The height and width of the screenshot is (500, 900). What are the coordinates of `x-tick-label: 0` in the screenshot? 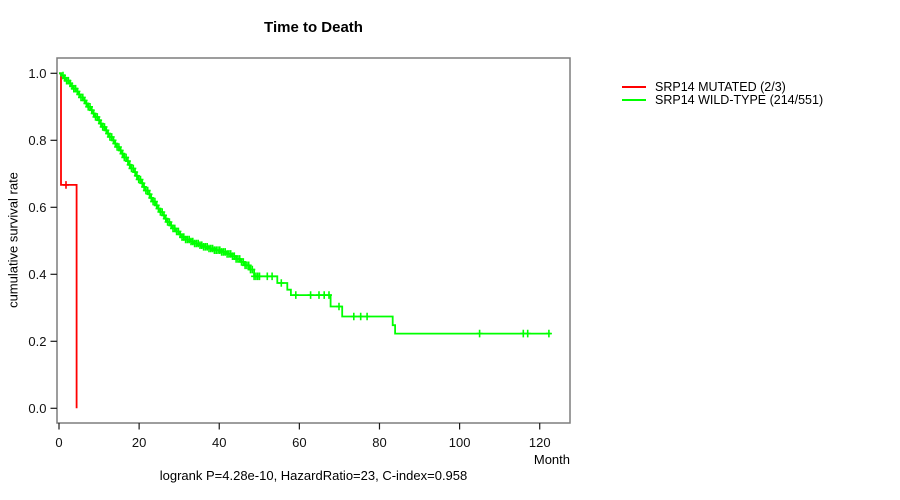 It's located at (58, 442).